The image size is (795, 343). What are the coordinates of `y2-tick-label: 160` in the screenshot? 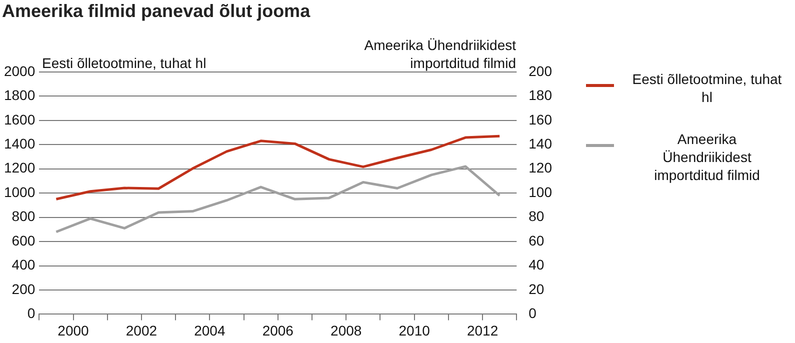 It's located at (540, 119).